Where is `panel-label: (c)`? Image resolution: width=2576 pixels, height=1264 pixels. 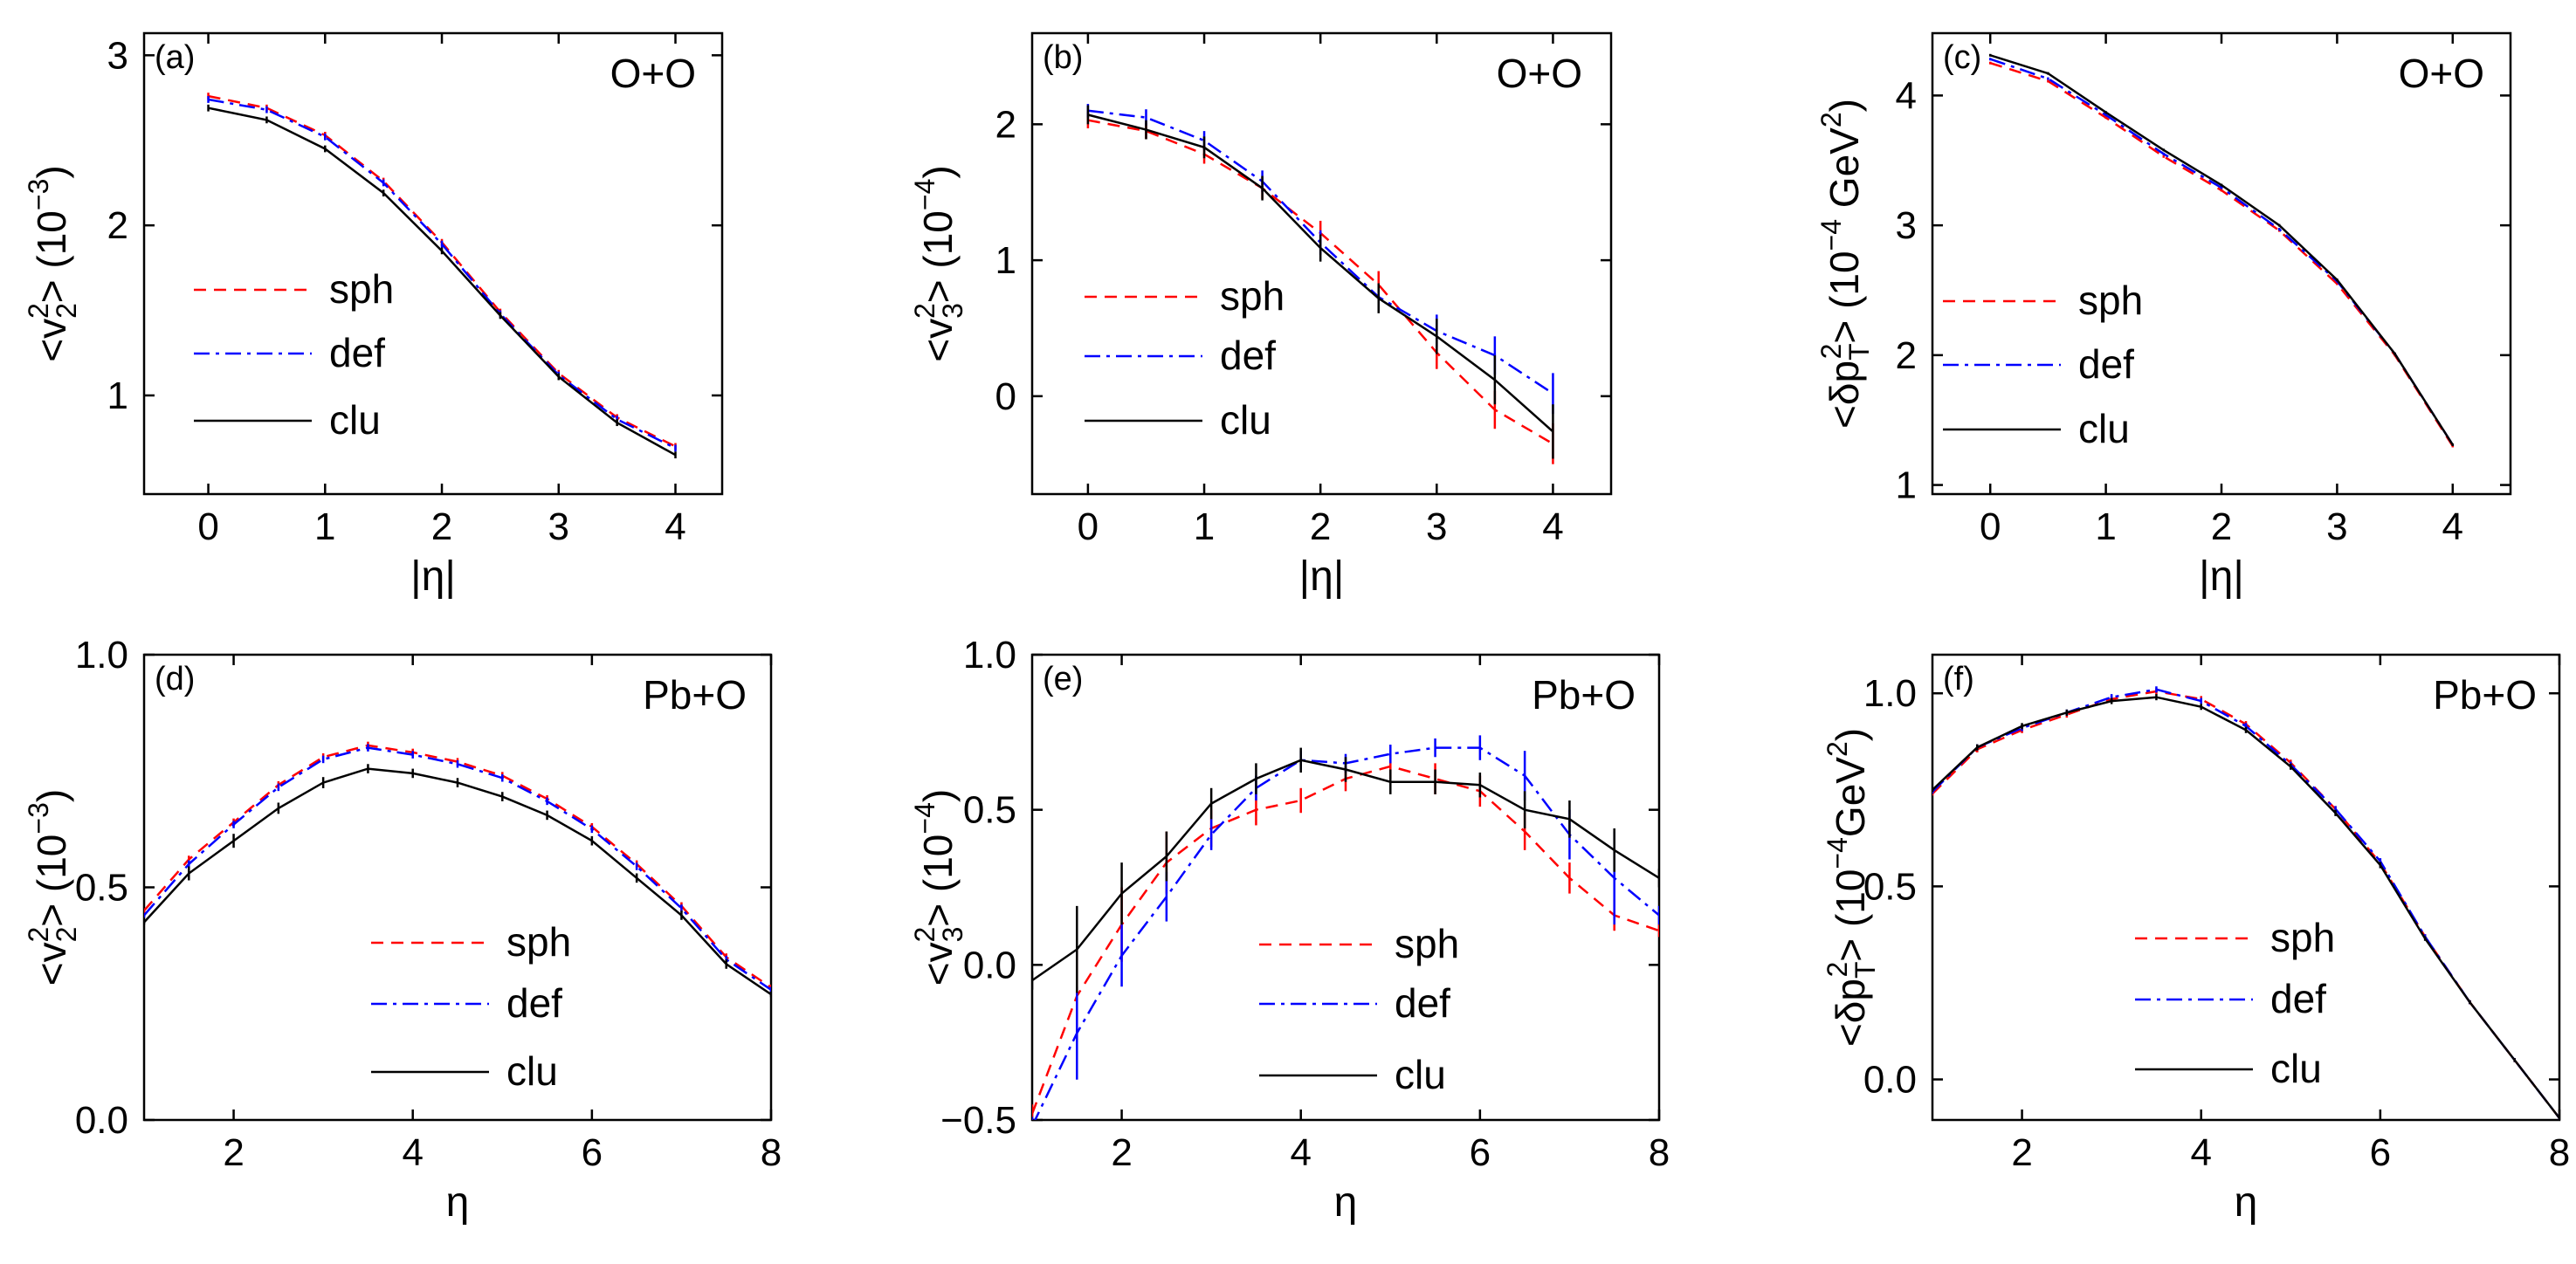
panel-label: (c) is located at coordinates (1962, 58).